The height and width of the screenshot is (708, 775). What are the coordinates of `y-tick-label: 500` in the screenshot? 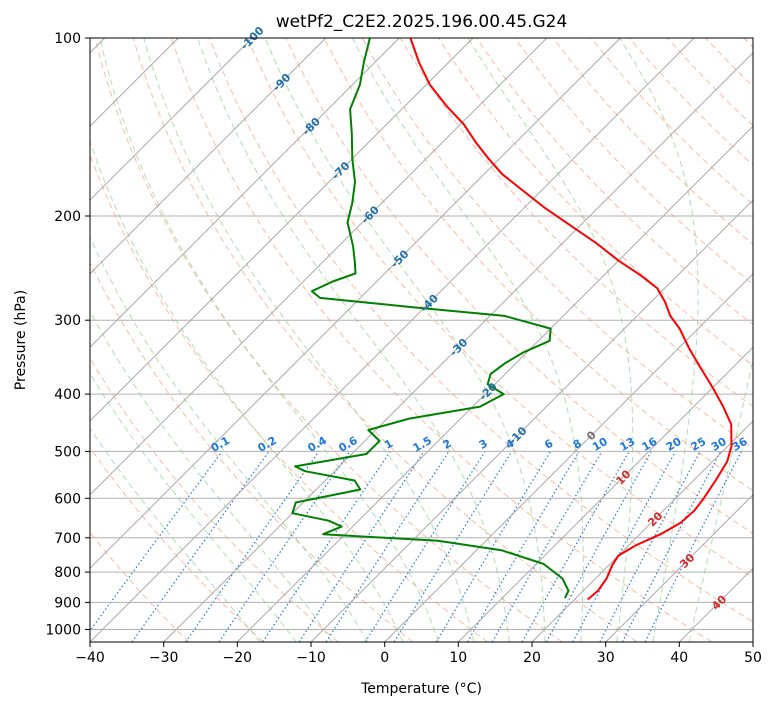 It's located at (67, 452).